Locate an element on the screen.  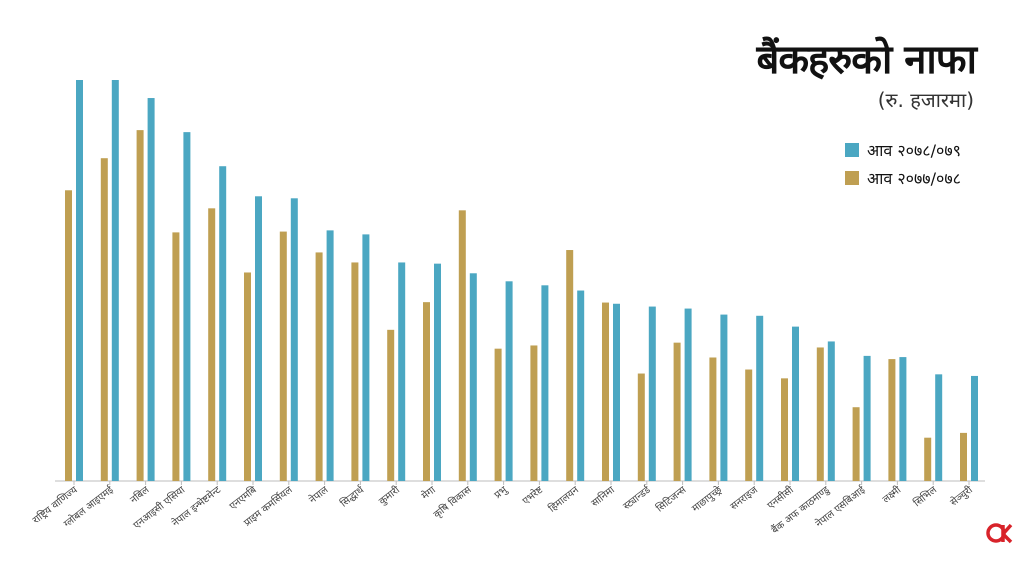
legend-label-current: आव २०७८/०७९ is located at coordinates (914, 150).